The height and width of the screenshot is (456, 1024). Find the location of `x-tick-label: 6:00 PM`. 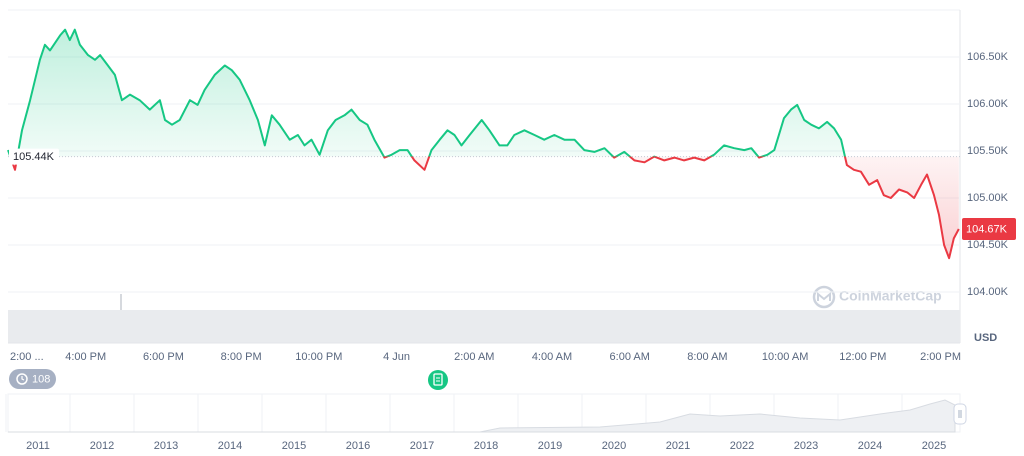

x-tick-label: 6:00 PM is located at coordinates (163, 357).